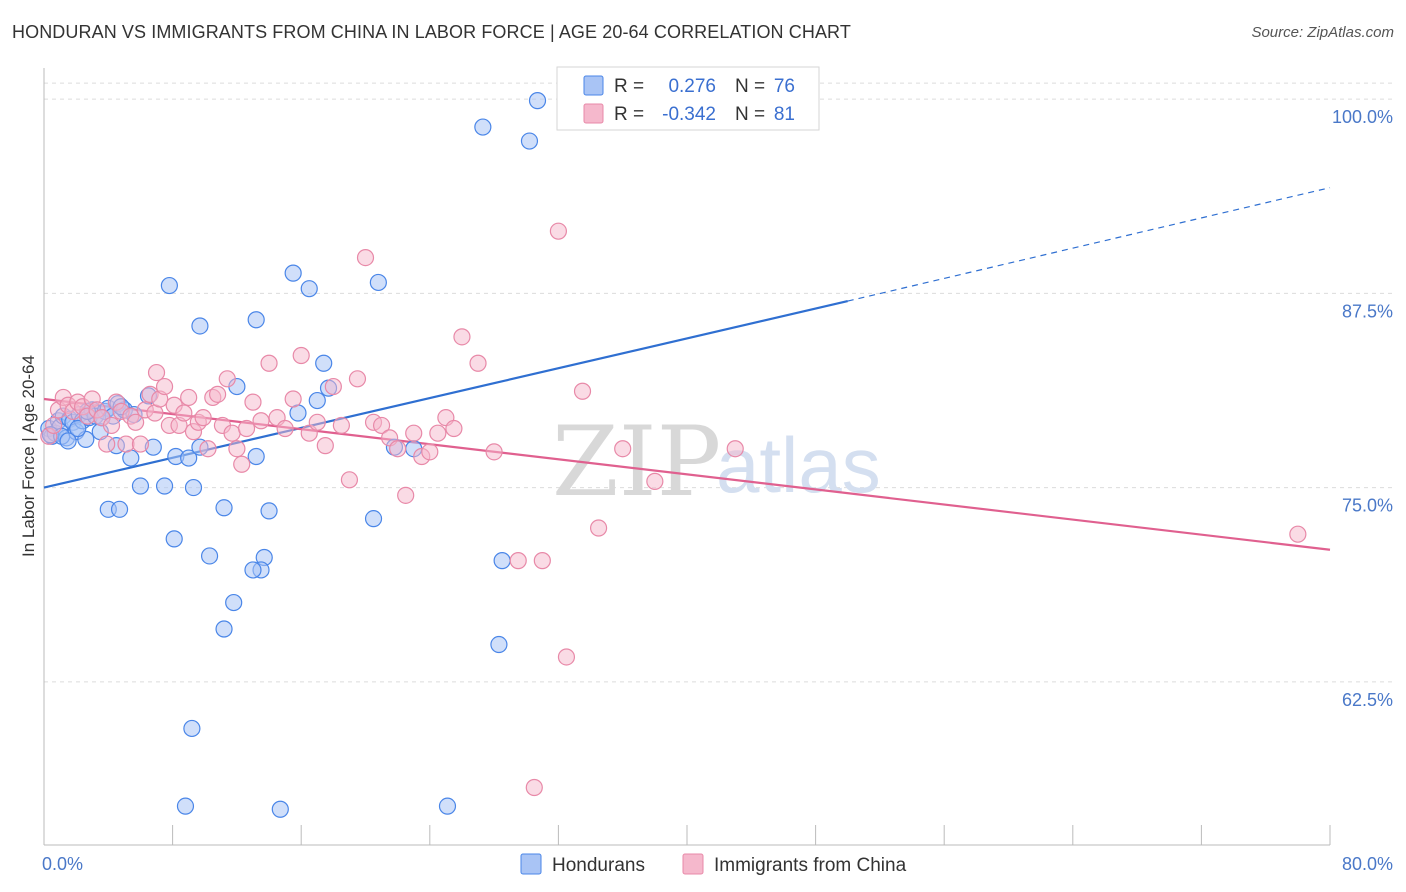 The height and width of the screenshot is (892, 1406). I want to click on x-tick-label-0: 0.0%, so click(62, 864).